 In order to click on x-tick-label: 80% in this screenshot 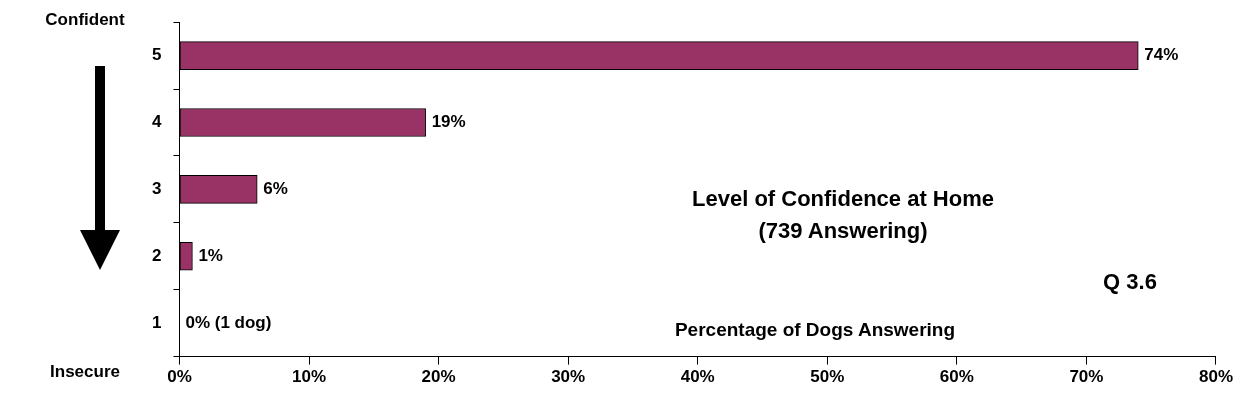, I will do `click(1215, 377)`.